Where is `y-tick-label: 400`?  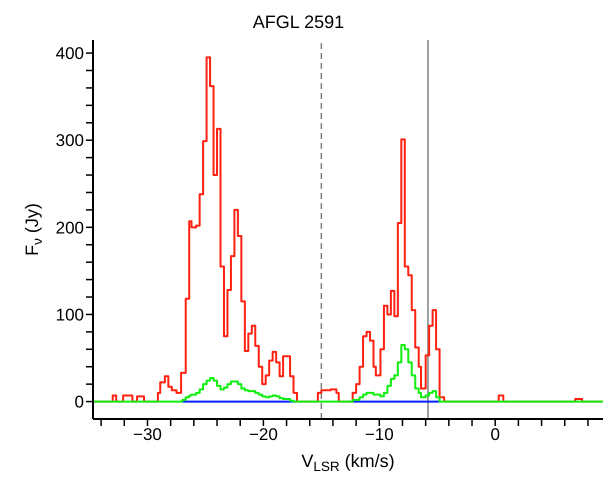 y-tick-label: 400 is located at coordinates (70, 54).